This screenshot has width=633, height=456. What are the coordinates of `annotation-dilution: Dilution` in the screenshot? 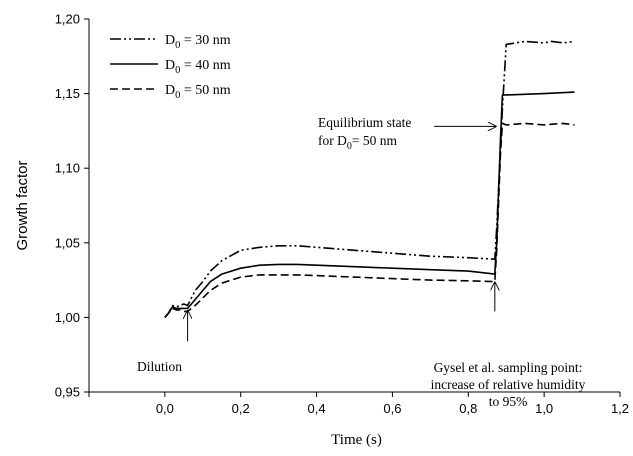 It's located at (159, 366).